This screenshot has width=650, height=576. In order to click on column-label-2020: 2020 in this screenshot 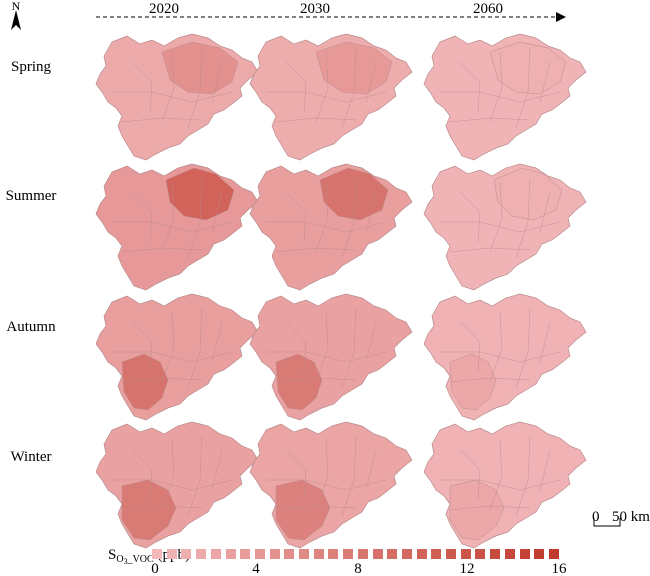, I will do `click(164, 9)`.